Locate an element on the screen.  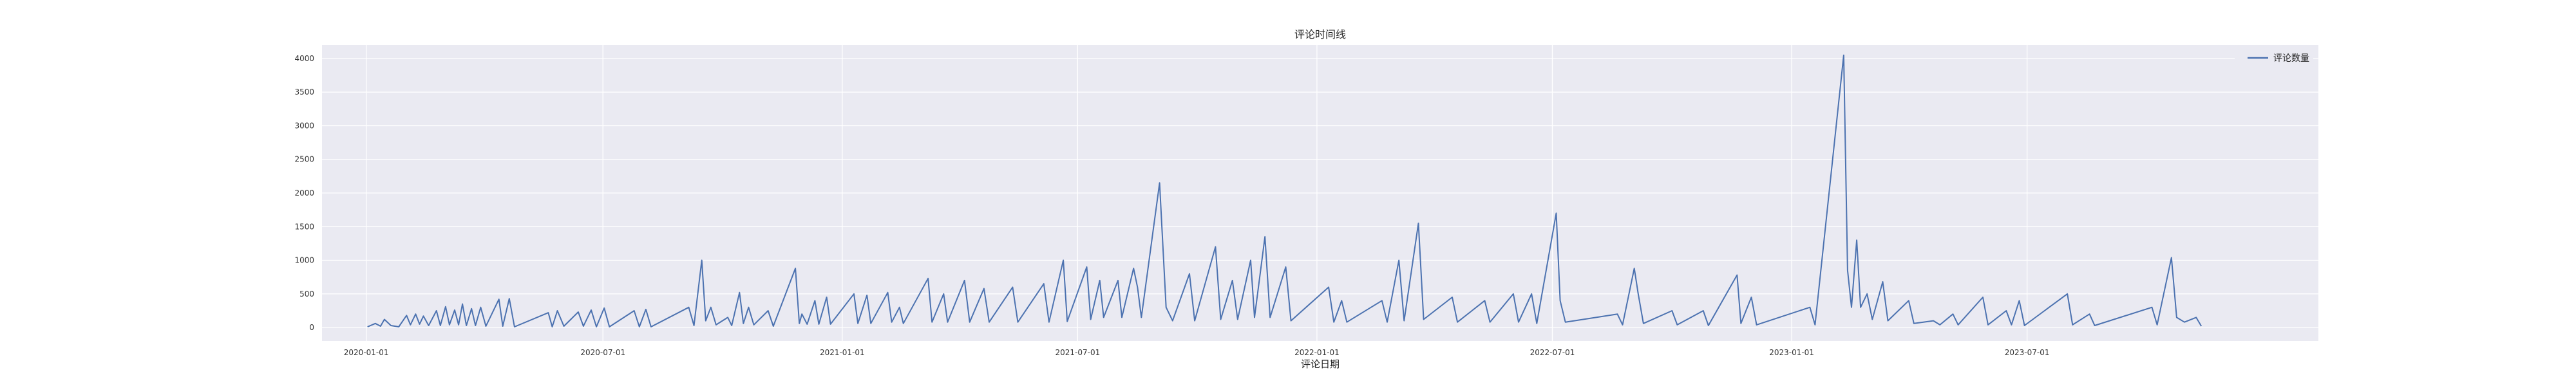
y-tick-label: 3500 is located at coordinates (304, 91).